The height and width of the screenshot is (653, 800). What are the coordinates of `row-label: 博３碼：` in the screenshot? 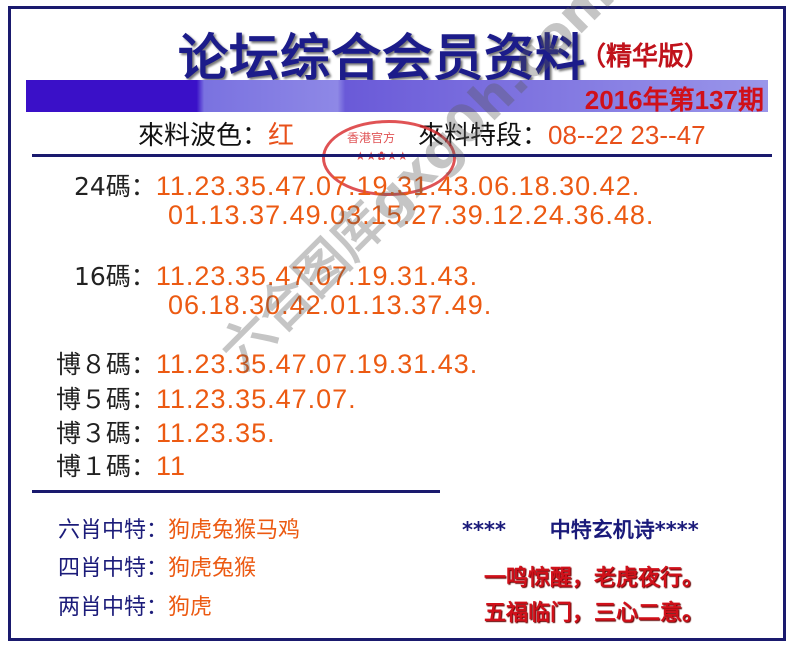 It's located at (106, 433).